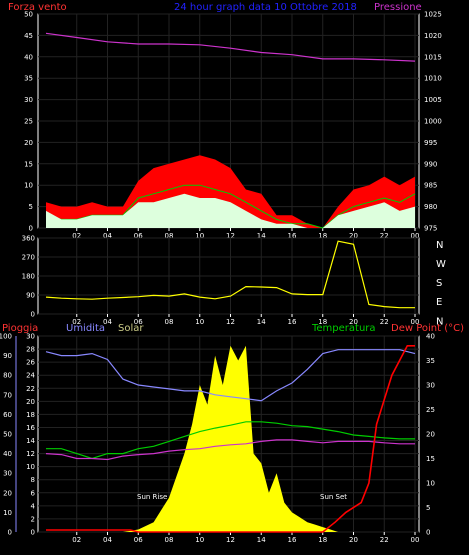 This screenshot has height=555, width=469. I want to click on humidity-label: Umidita, so click(85, 328).